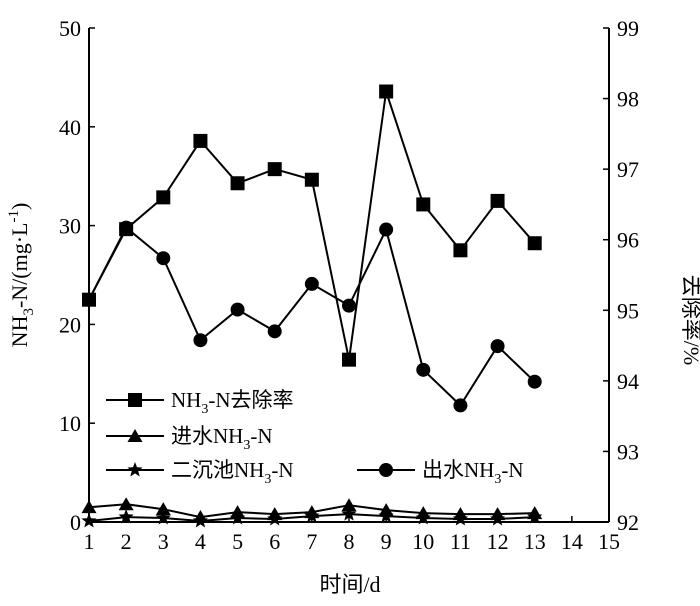 The height and width of the screenshot is (606, 700). I want to click on x-tick-label: 14, so click(572, 541).